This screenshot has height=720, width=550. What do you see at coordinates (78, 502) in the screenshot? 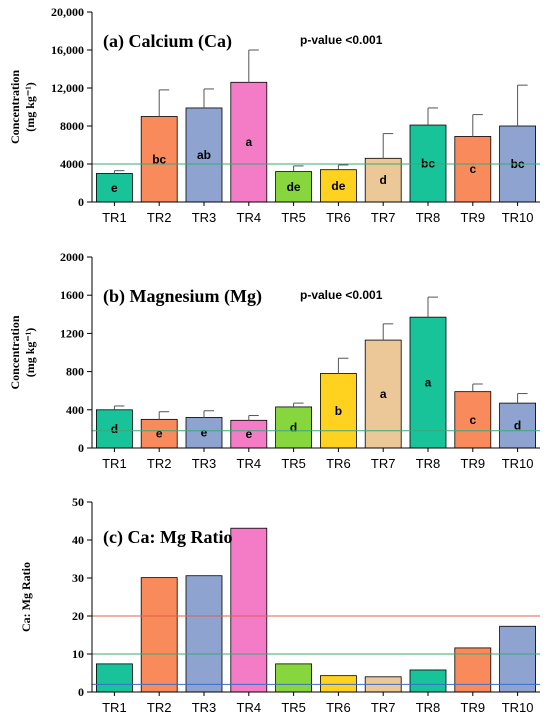
I see `y-tick-label: 50` at bounding box center [78, 502].